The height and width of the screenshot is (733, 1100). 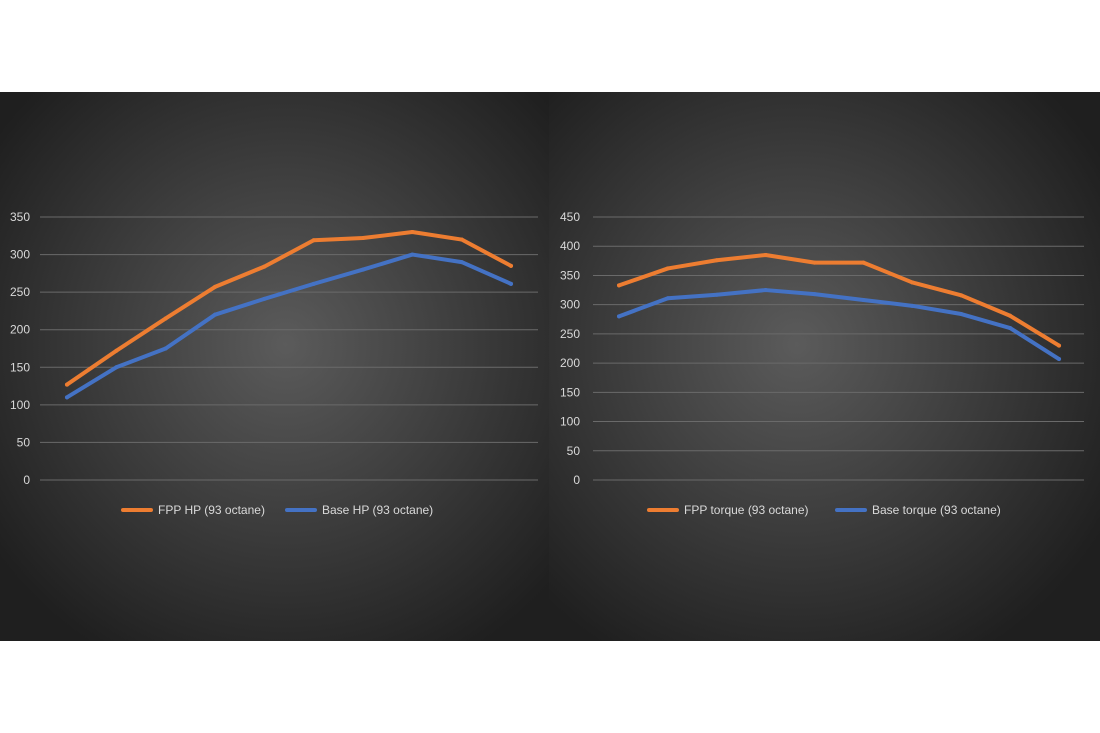 I want to click on torque-y-tick-label: 400, so click(x=570, y=246).